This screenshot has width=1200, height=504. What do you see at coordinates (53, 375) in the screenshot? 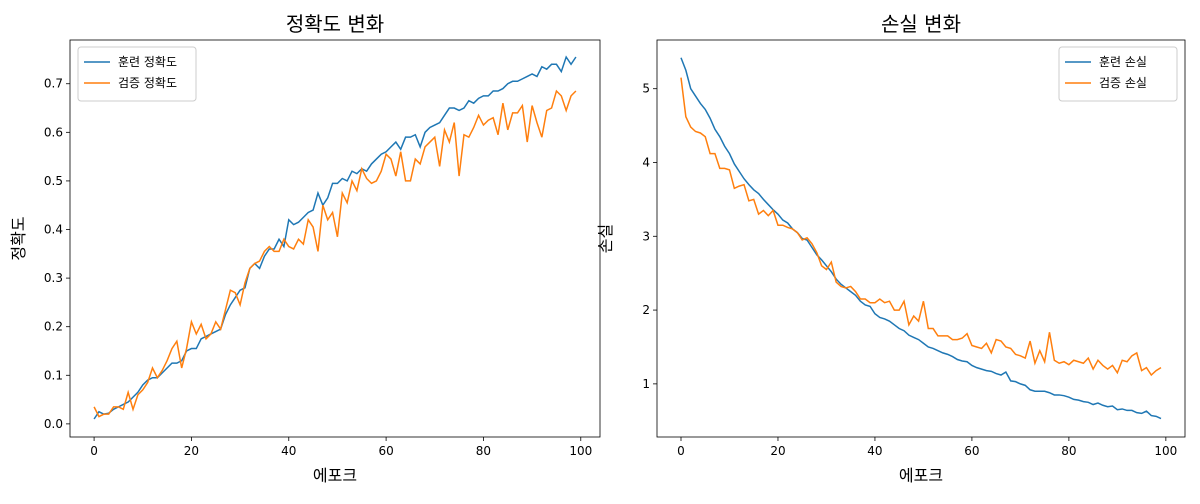
I see `y-tick-label: 0.1` at bounding box center [53, 375].